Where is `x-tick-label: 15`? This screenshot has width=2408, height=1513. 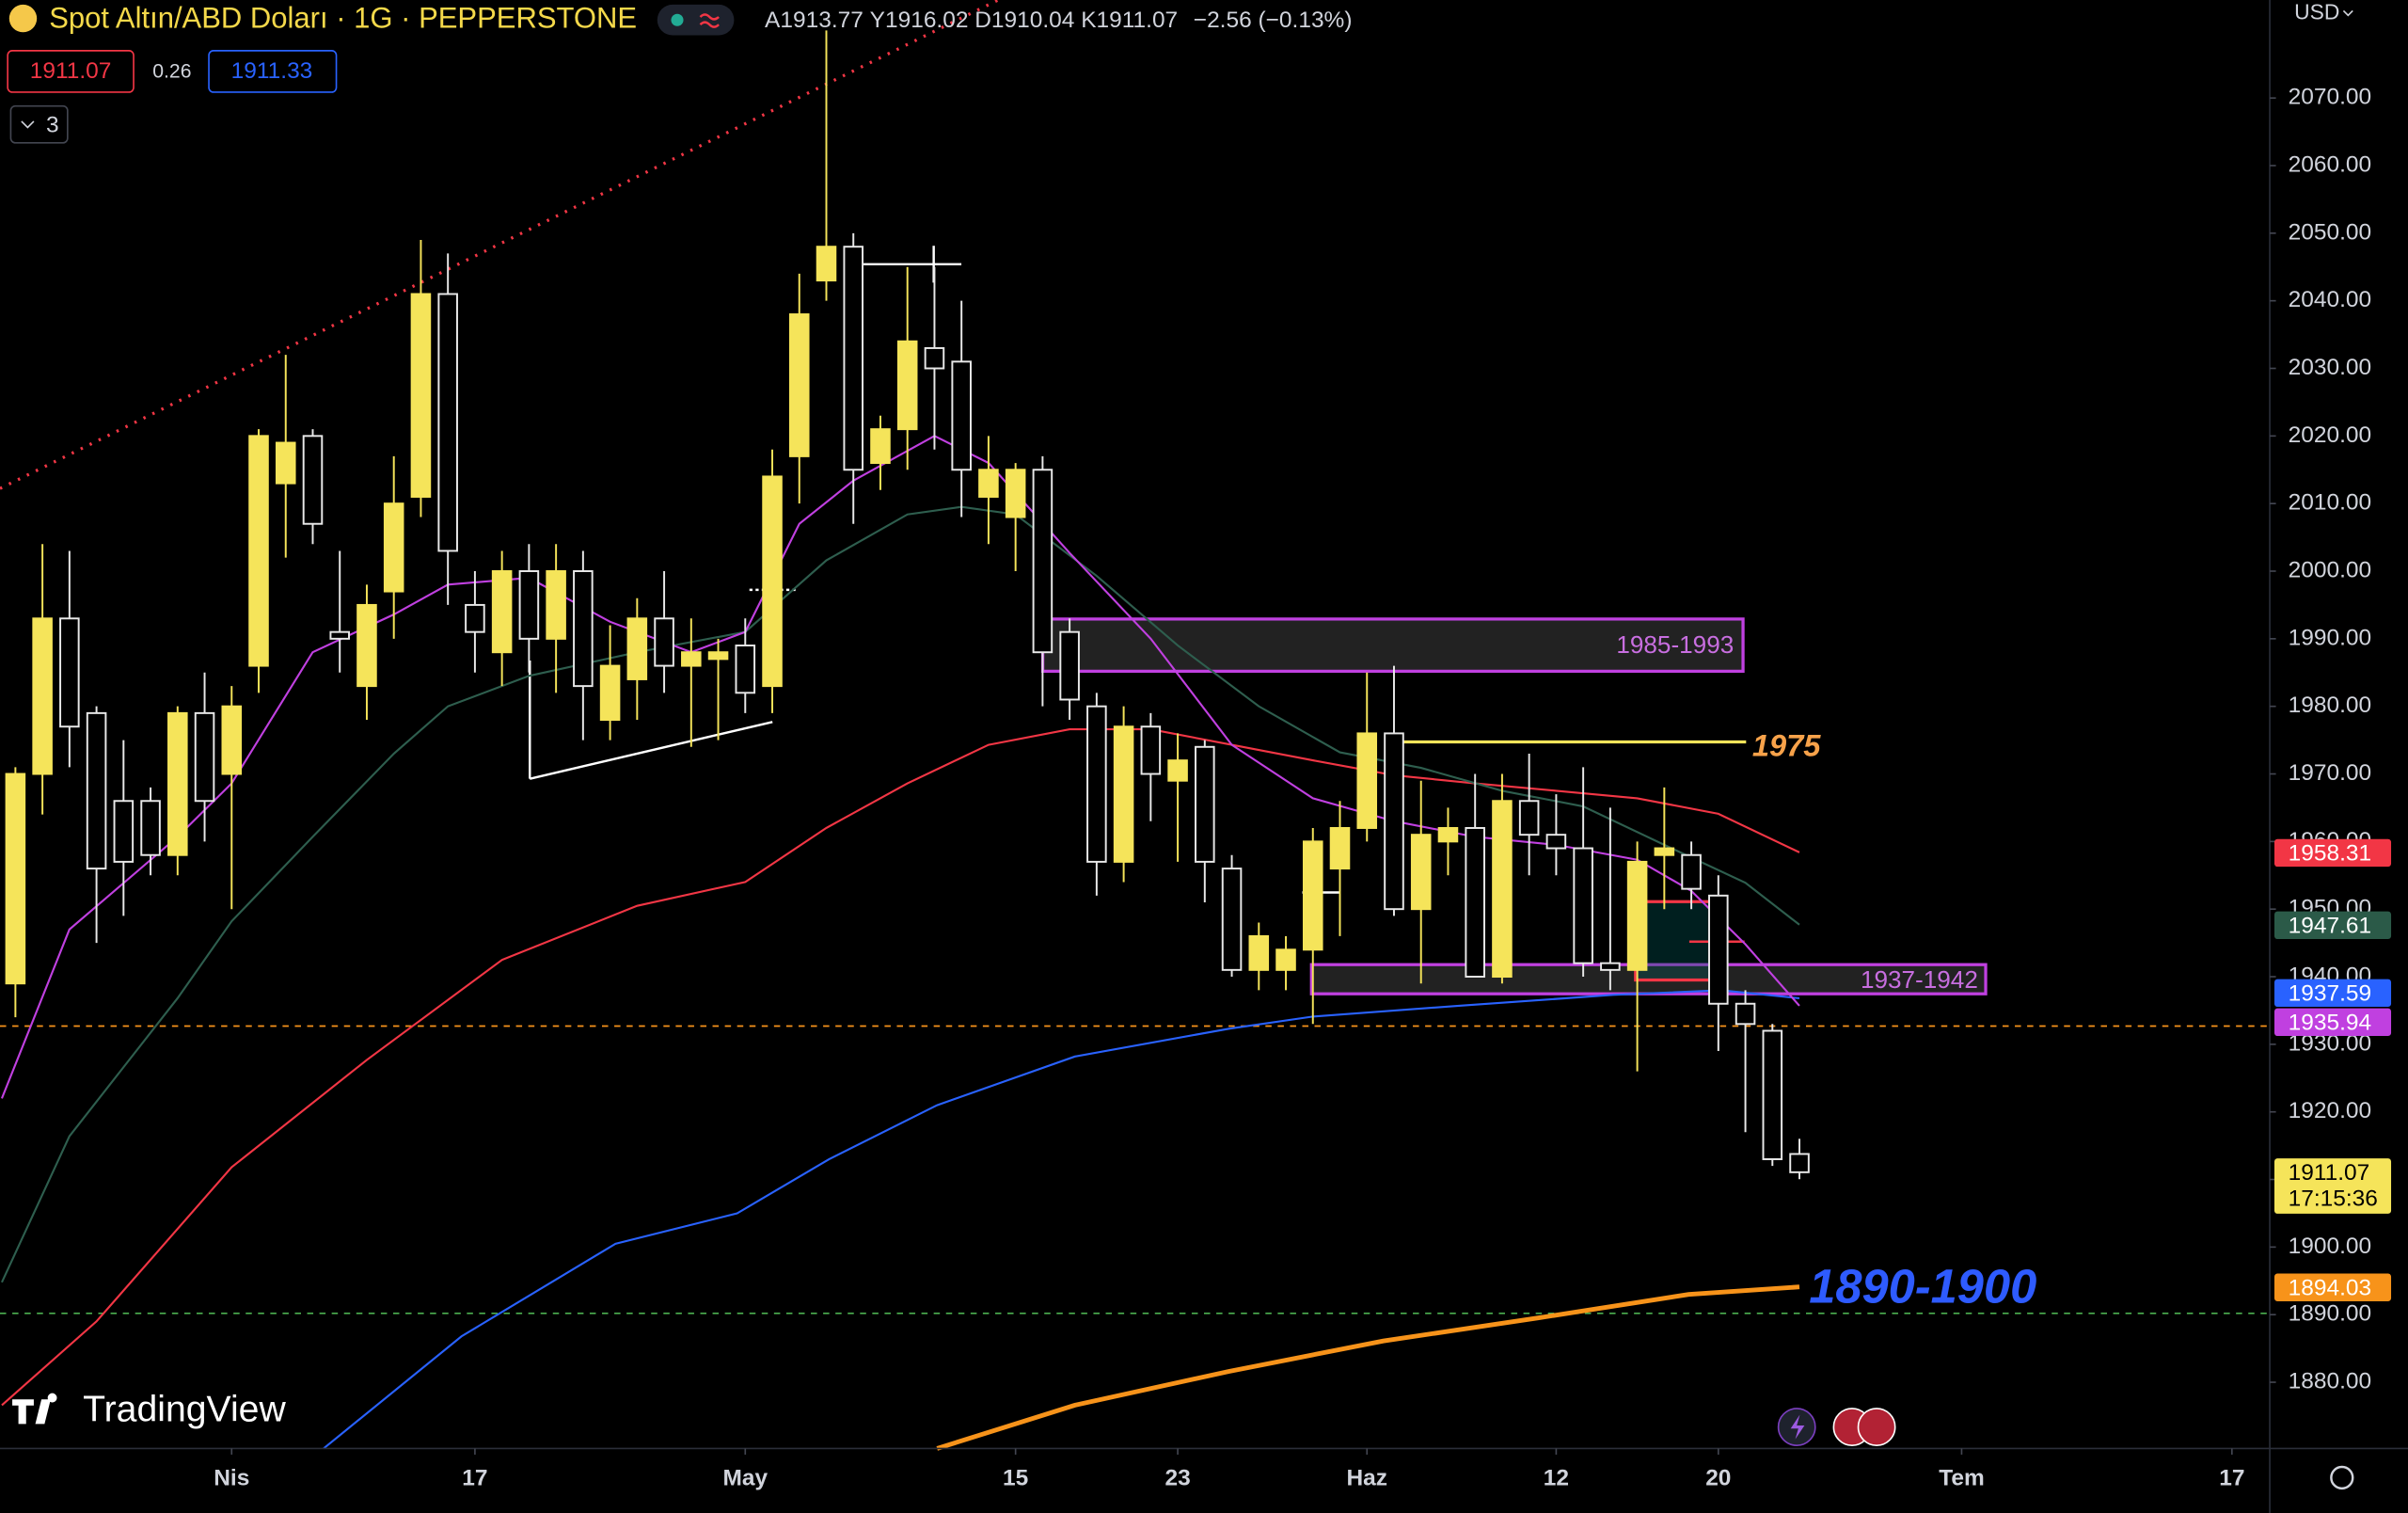
x-tick-label: 15 is located at coordinates (1016, 1478).